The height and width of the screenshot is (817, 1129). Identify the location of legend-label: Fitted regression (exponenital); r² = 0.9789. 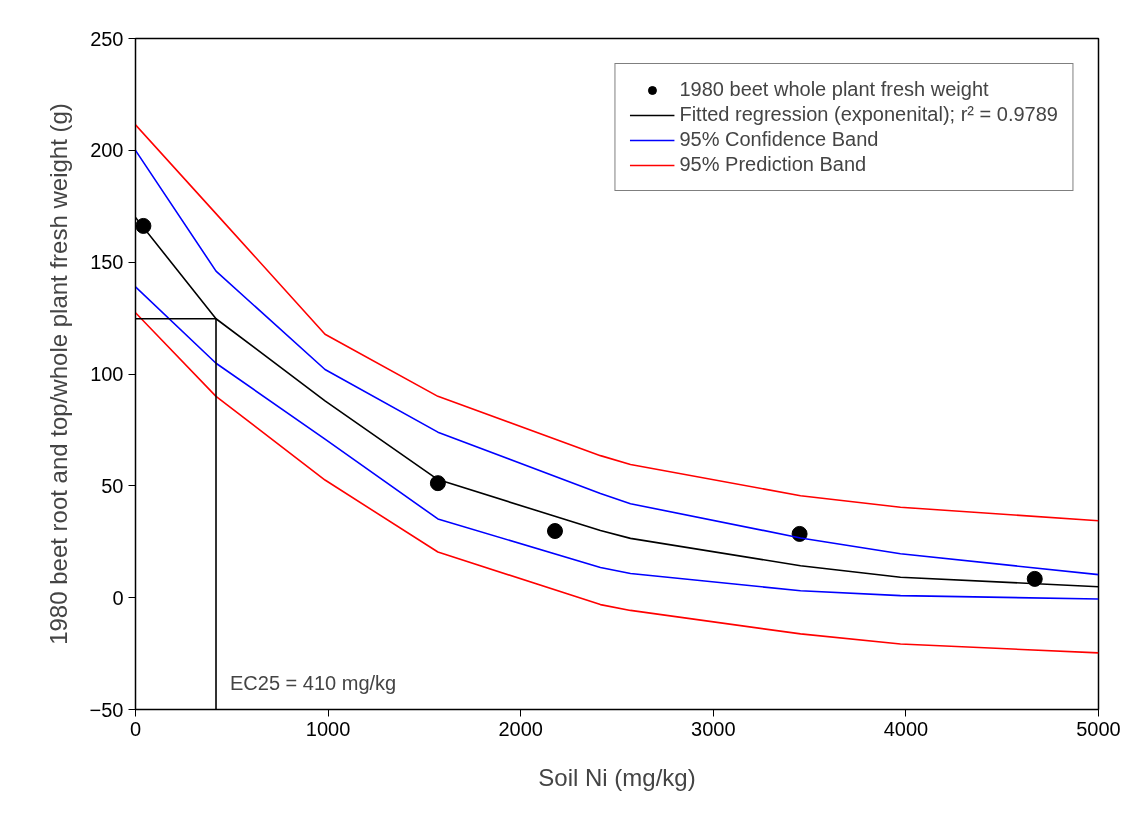
(868, 114).